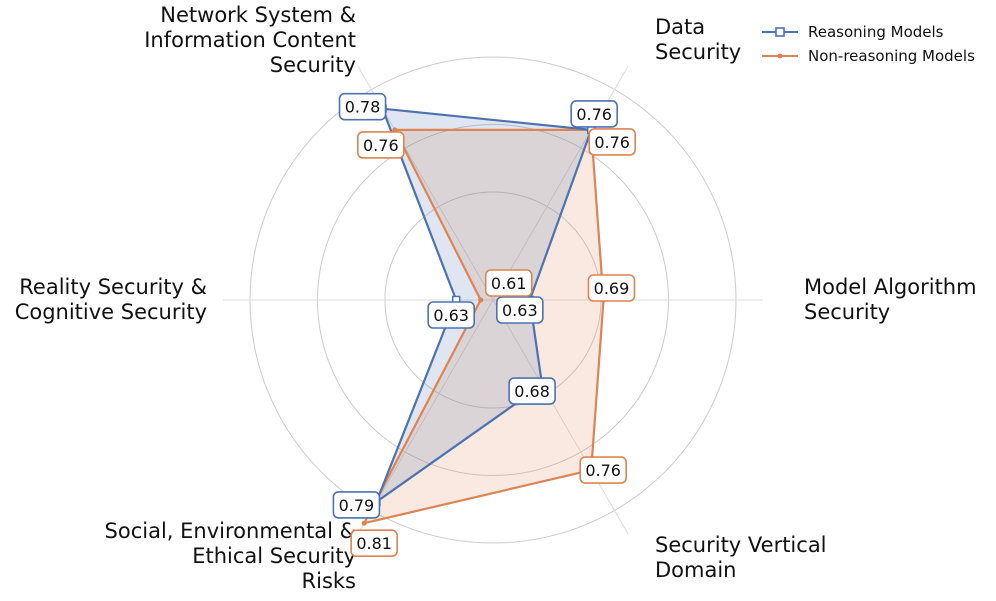 Image resolution: width=996 pixels, height=601 pixels. Describe the element at coordinates (890, 299) in the screenshot. I see `axis-label: Model Algorithm Security` at that location.